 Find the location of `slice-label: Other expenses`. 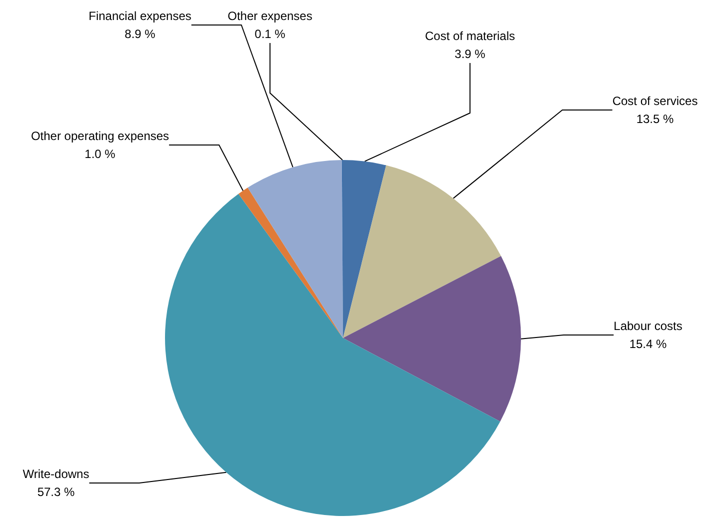

slice-label: Other expenses is located at coordinates (270, 16).